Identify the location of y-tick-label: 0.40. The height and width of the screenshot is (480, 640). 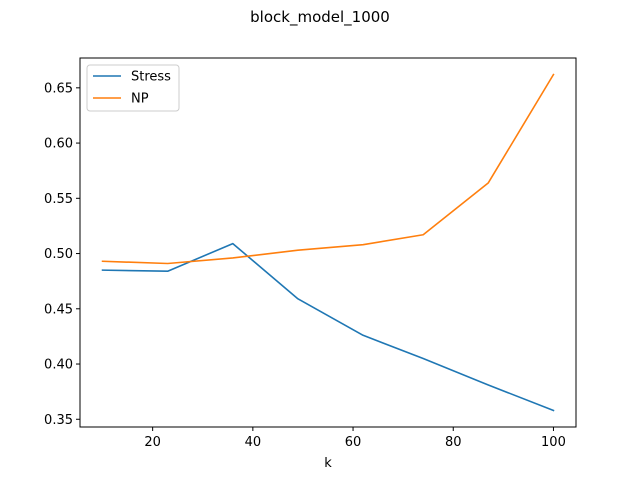
(58, 365).